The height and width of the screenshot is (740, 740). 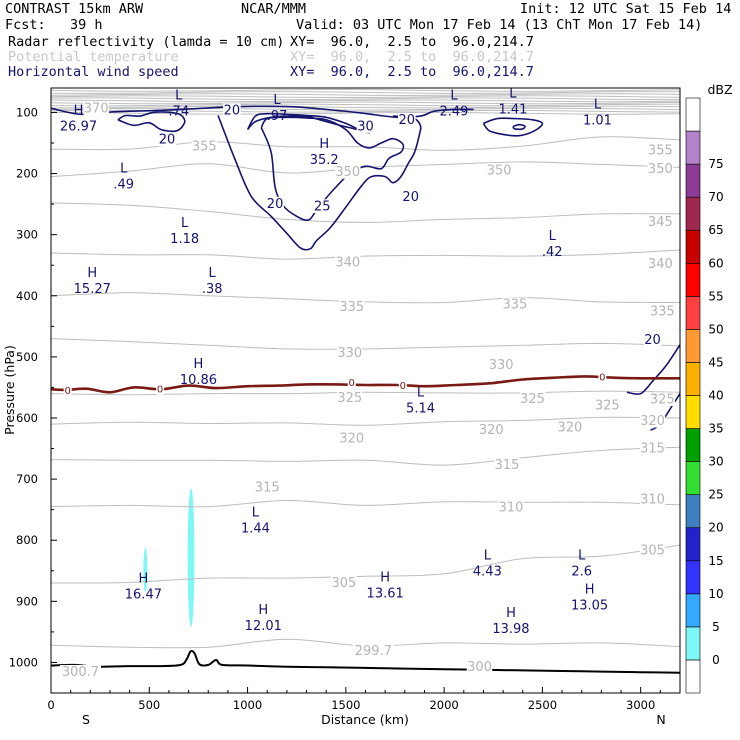 I want to click on zero-label-2-bg, so click(x=160, y=389).